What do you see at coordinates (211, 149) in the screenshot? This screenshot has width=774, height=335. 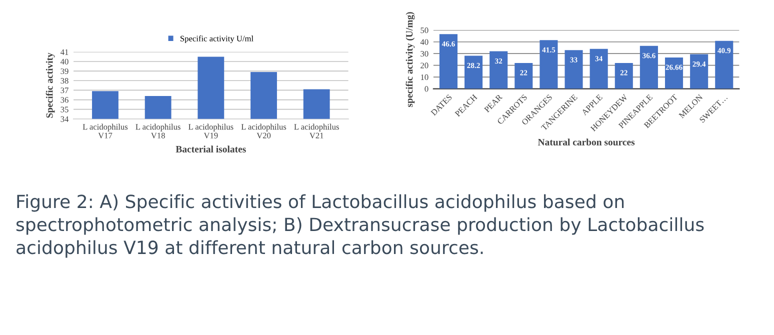 I see `x-axis-title: Bacterial isolates` at bounding box center [211, 149].